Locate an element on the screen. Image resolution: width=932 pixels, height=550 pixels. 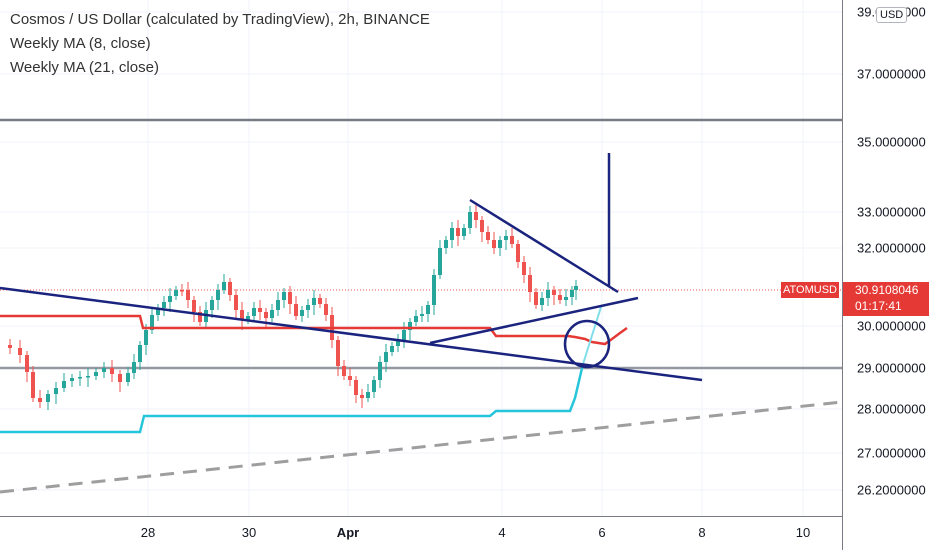
price-tick: 35.0000000 is located at coordinates (891, 142).